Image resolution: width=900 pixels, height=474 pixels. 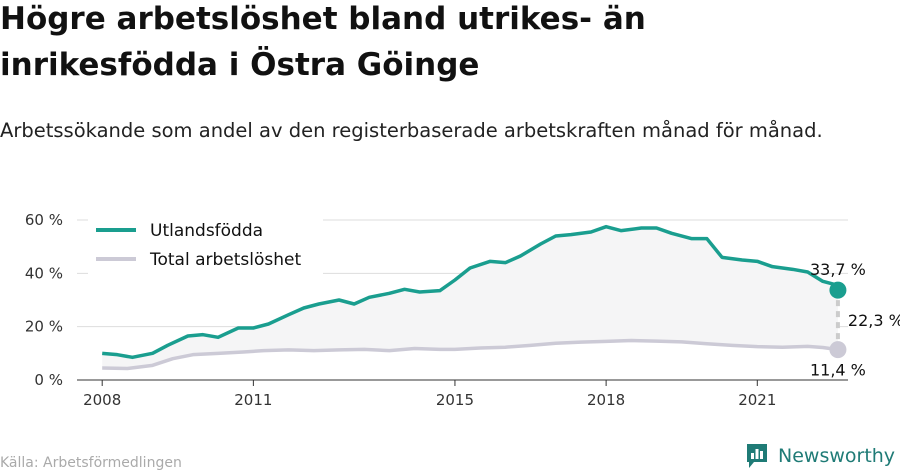 I want to click on y-tick-label: 60 %, so click(x=44, y=220).